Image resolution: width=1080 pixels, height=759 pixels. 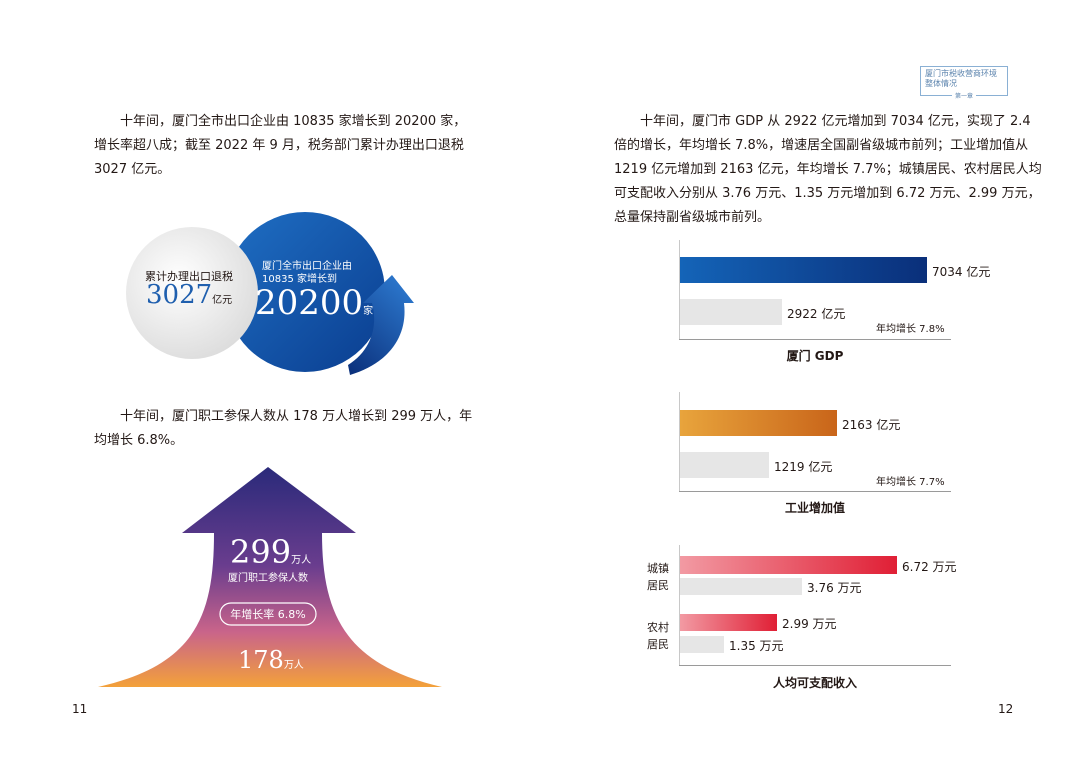 I want to click on para-line: 1219 亿元增加到 2163 亿元，年均增长 7.7%；城镇居民、农村居民人均, so click(x=828, y=169).